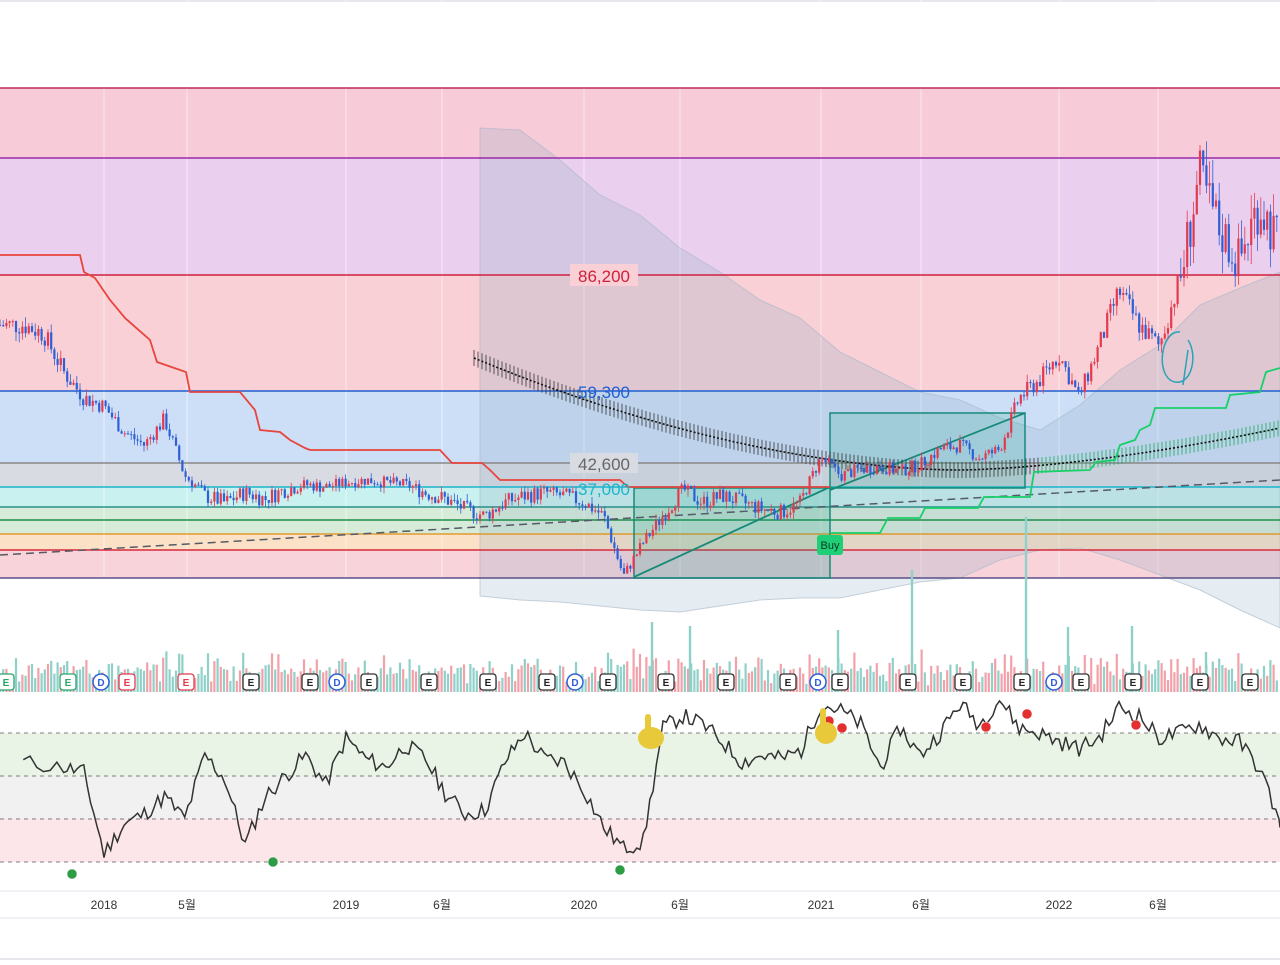  What do you see at coordinates (1158, 905) in the screenshot?
I see `x-tick: 6월` at bounding box center [1158, 905].